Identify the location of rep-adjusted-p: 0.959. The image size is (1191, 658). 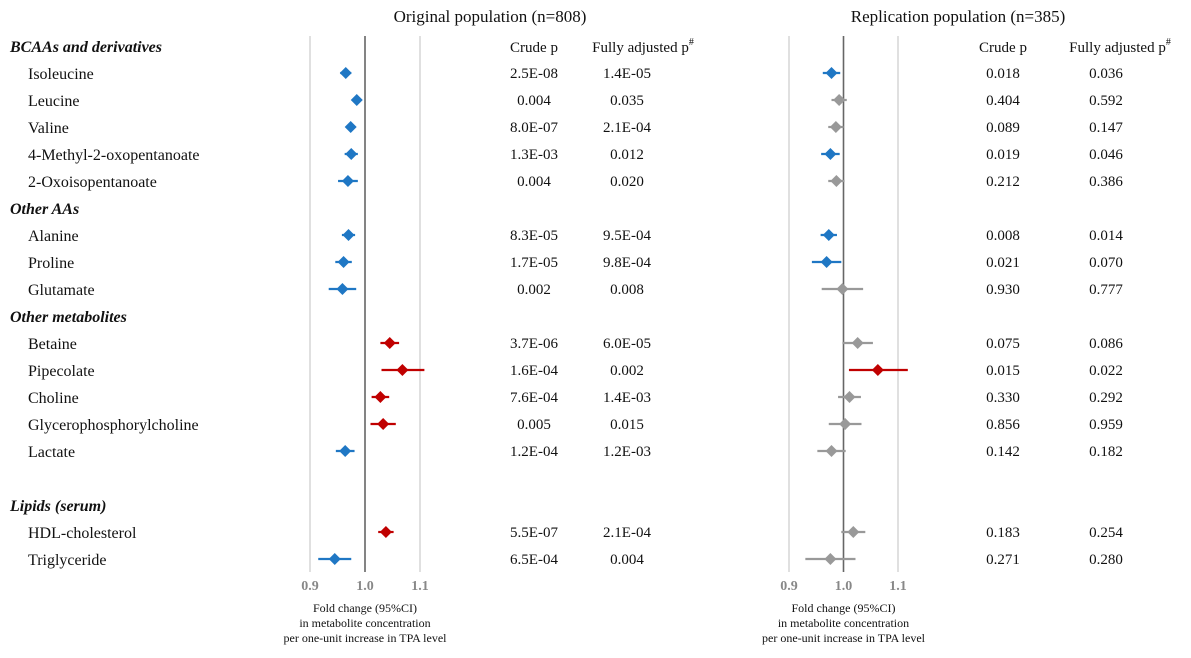
(1106, 425).